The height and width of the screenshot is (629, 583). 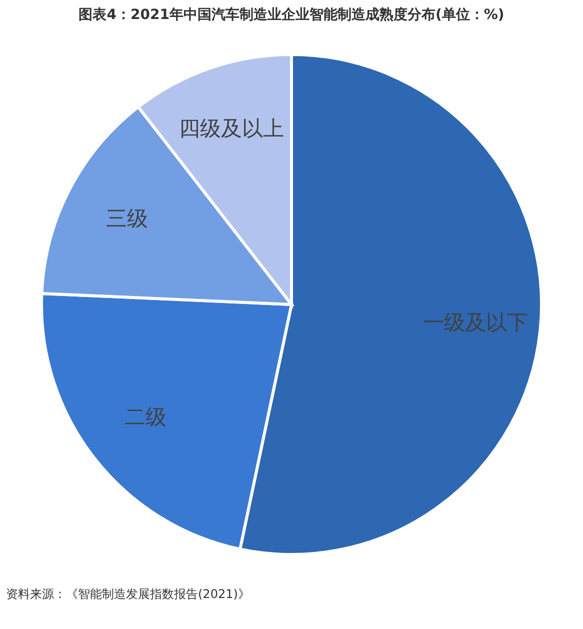 I want to click on slice-label: 二级, so click(x=145, y=416).